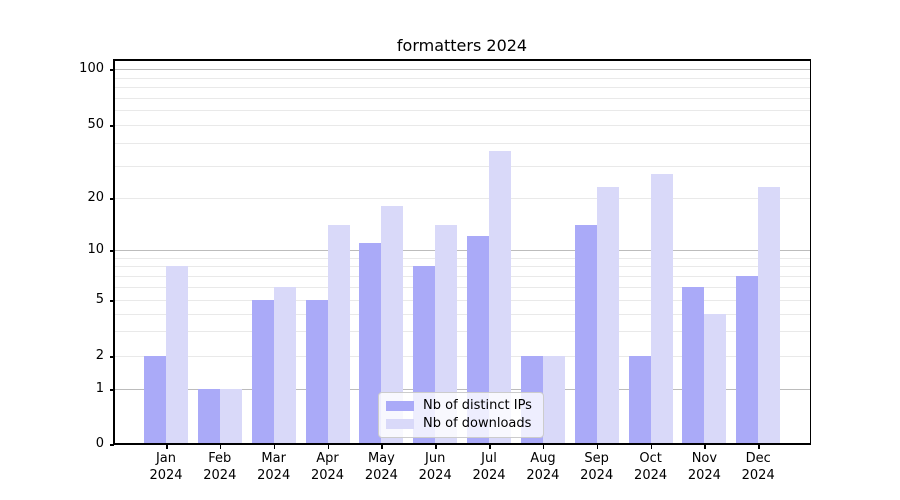 This screenshot has height=500, width=900. What do you see at coordinates (462, 60) in the screenshot?
I see `spine-top` at bounding box center [462, 60].